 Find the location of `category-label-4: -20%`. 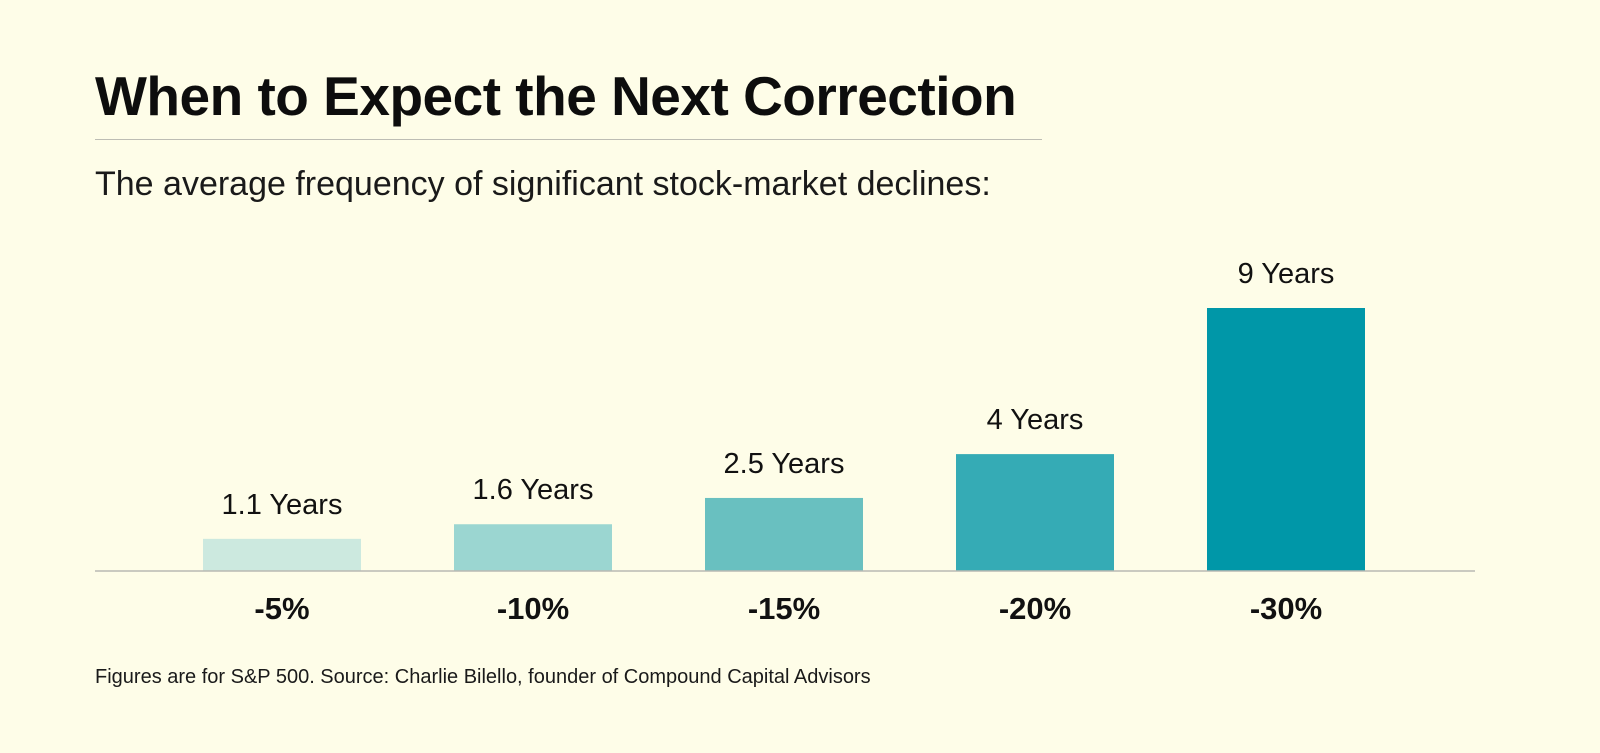

category-label-4: -20% is located at coordinates (1035, 608).